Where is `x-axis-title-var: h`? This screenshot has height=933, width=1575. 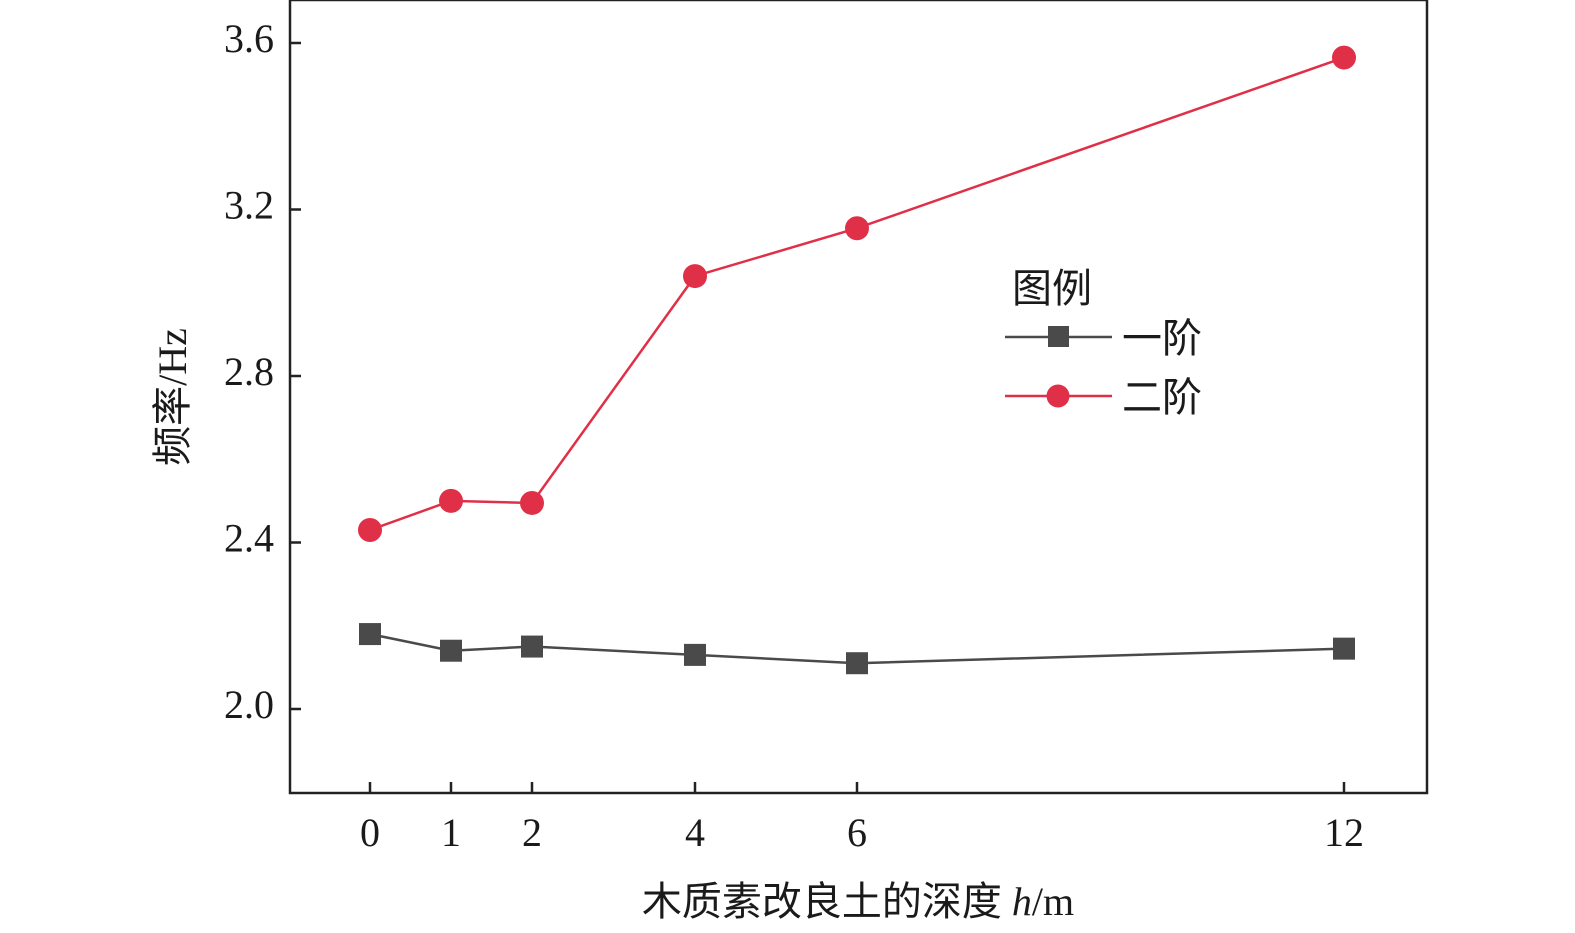 x-axis-title-var: h is located at coordinates (1022, 901).